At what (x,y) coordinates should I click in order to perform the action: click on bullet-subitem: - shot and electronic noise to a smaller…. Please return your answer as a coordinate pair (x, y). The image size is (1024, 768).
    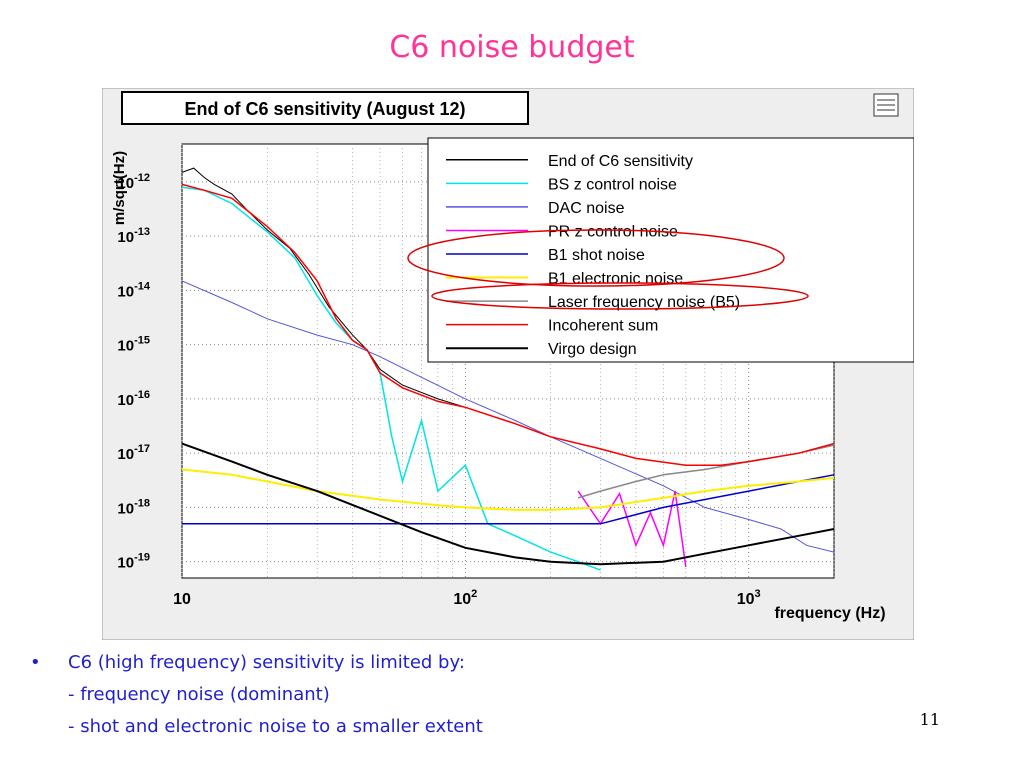
    Looking at the image, I should click on (480, 730).